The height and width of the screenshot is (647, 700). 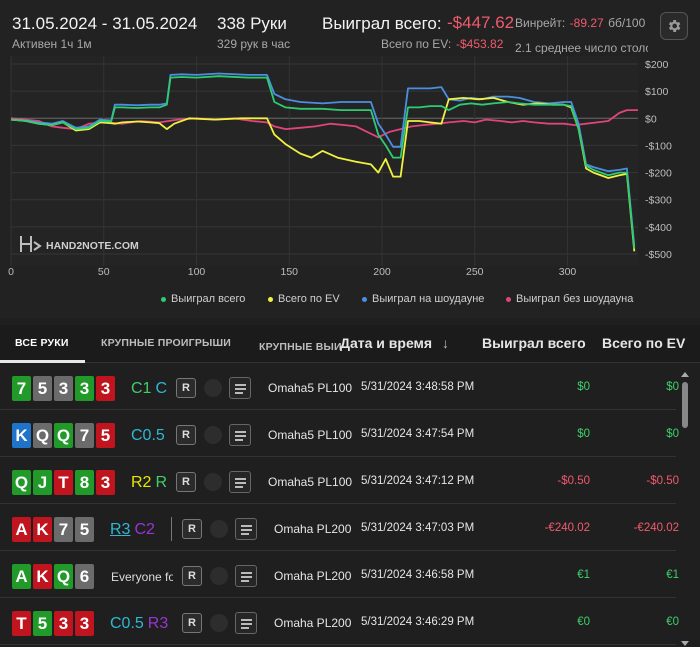 I want to click on preflop-actions: C0.5 R3, so click(x=139, y=624).